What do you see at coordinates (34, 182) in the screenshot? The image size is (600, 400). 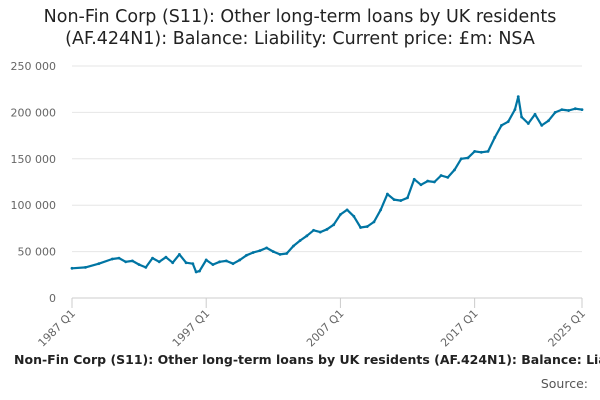 I see `y-axis-ticks: 0 50 000 100 000 150 000 200 000 250 000` at bounding box center [34, 182].